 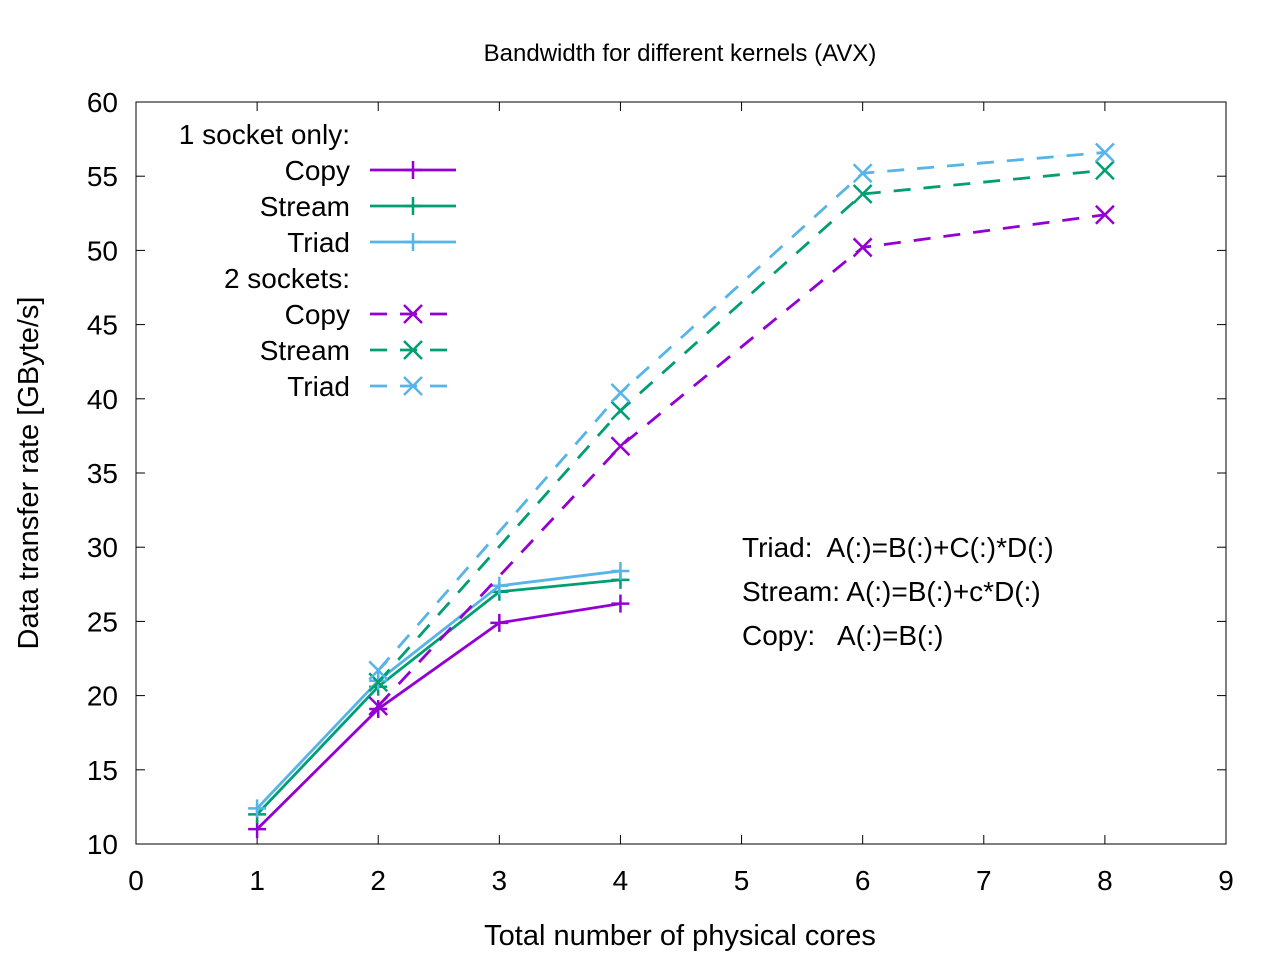 I want to click on y-tick-label: 40, so click(x=102, y=399).